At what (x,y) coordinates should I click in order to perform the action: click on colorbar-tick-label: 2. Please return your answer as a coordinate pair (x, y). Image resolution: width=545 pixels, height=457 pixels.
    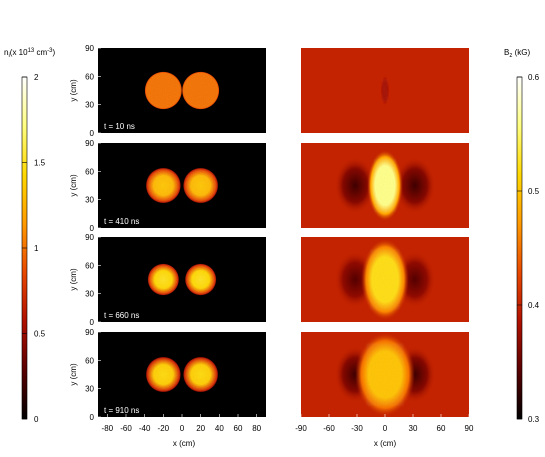
    Looking at the image, I should click on (36, 77).